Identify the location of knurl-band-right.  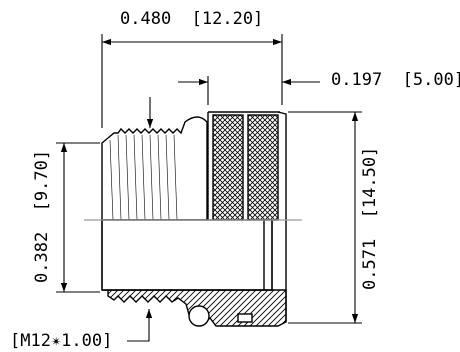
(263, 167).